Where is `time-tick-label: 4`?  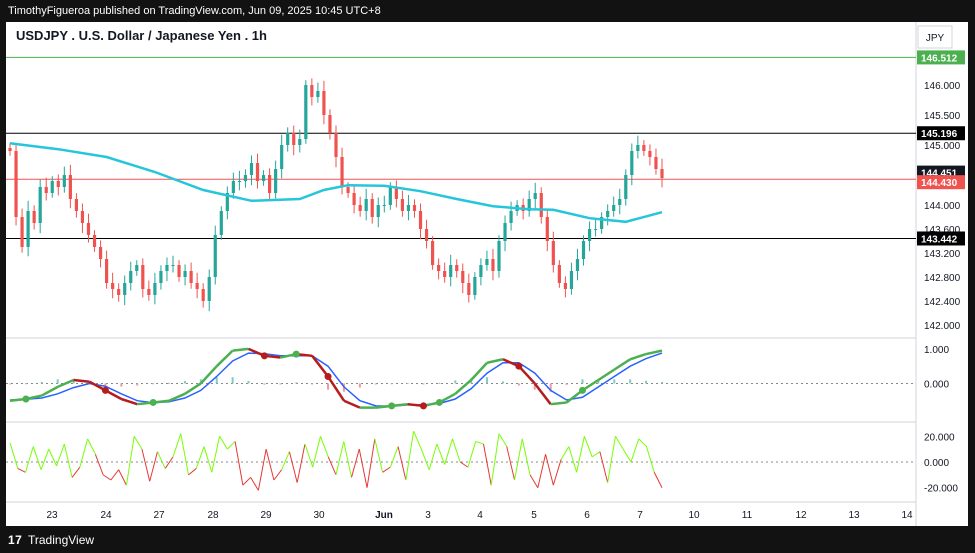 time-tick-label: 4 is located at coordinates (480, 515).